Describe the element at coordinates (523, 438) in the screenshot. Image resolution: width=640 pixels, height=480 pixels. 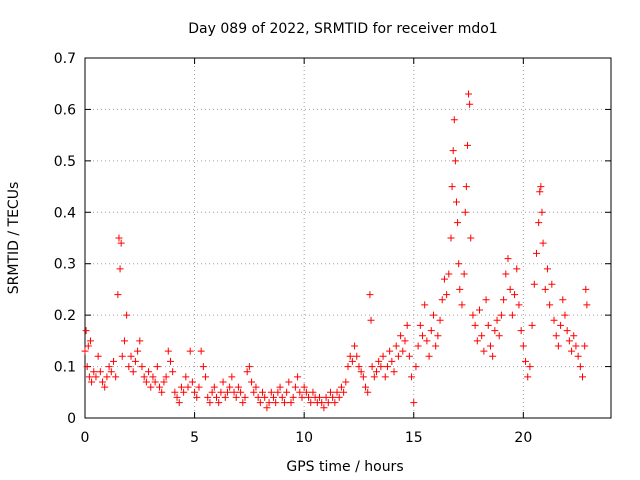
I see `x-tick-label: 20` at that location.